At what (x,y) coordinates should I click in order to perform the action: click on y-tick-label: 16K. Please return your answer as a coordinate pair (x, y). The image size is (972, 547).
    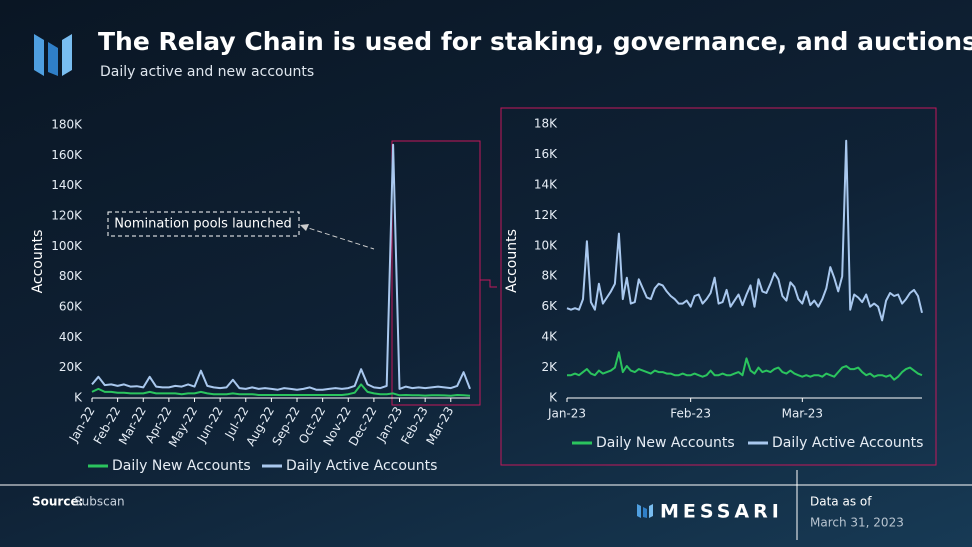
    Looking at the image, I should click on (546, 154).